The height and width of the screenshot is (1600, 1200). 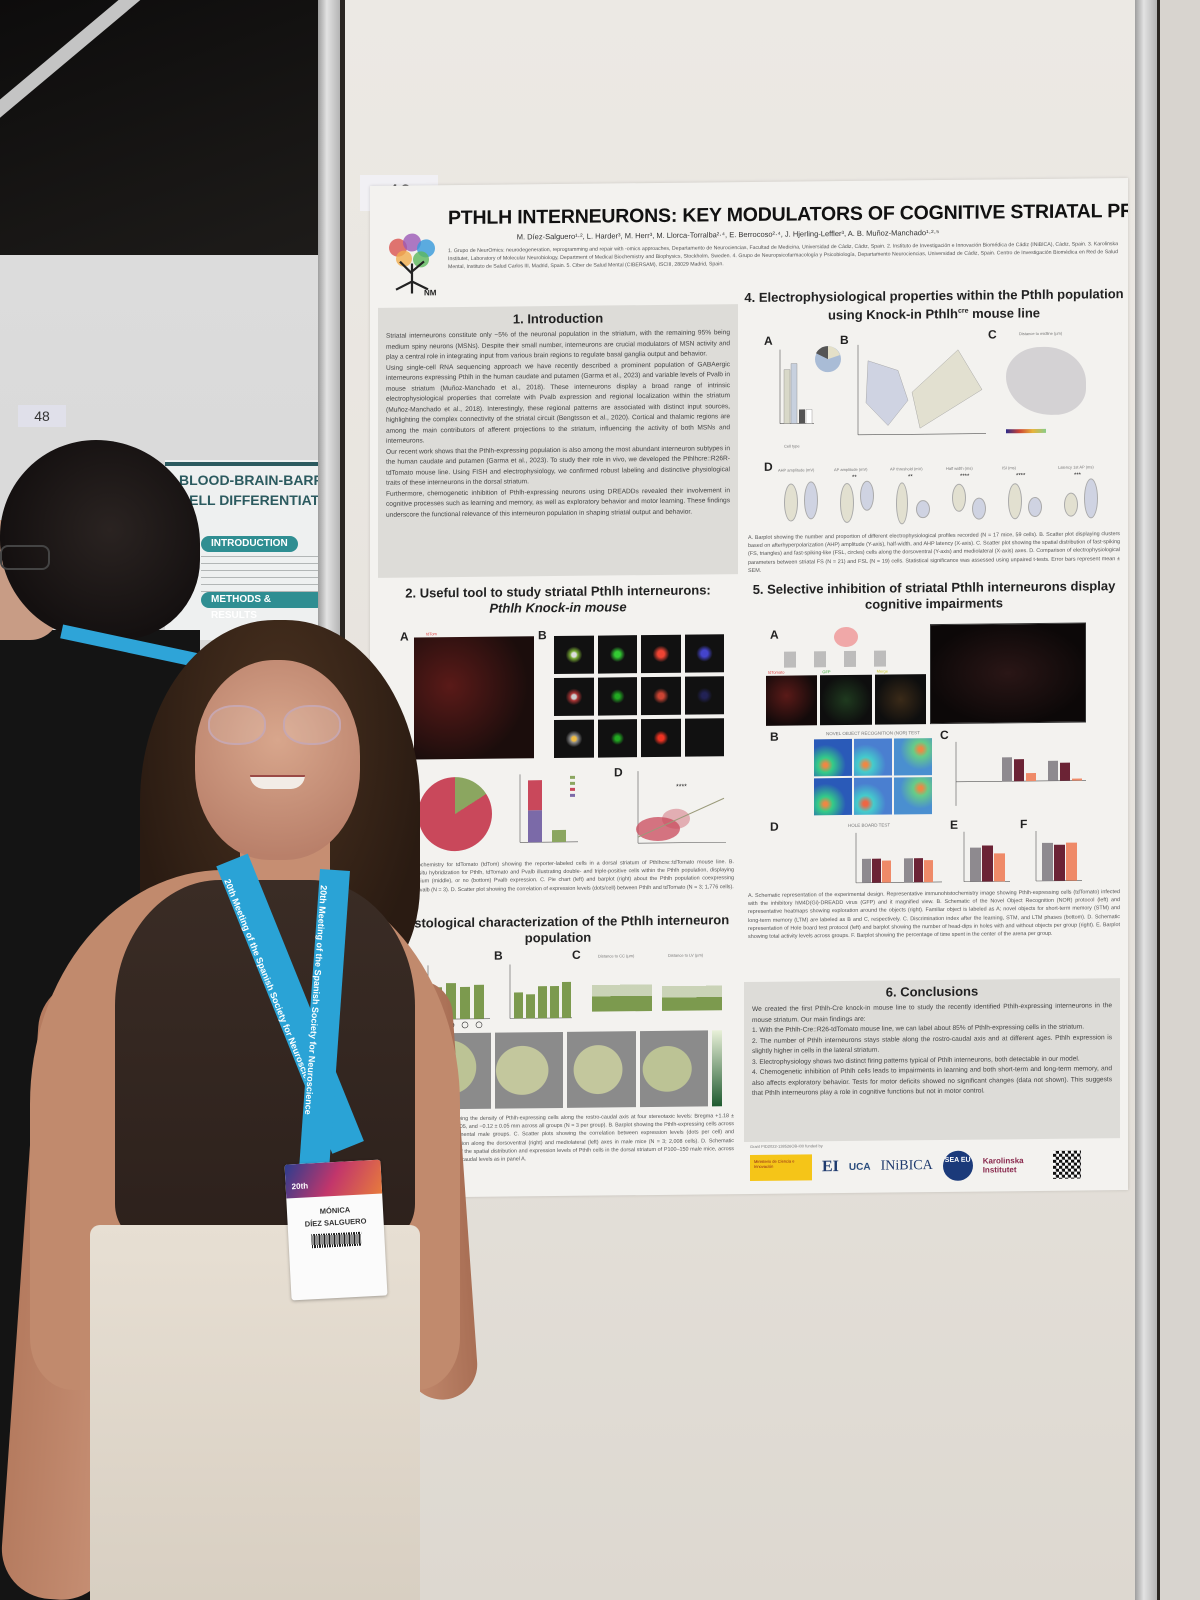 What do you see at coordinates (913, 757) in the screenshot?
I see `heatmap-cno-stm` at bounding box center [913, 757].